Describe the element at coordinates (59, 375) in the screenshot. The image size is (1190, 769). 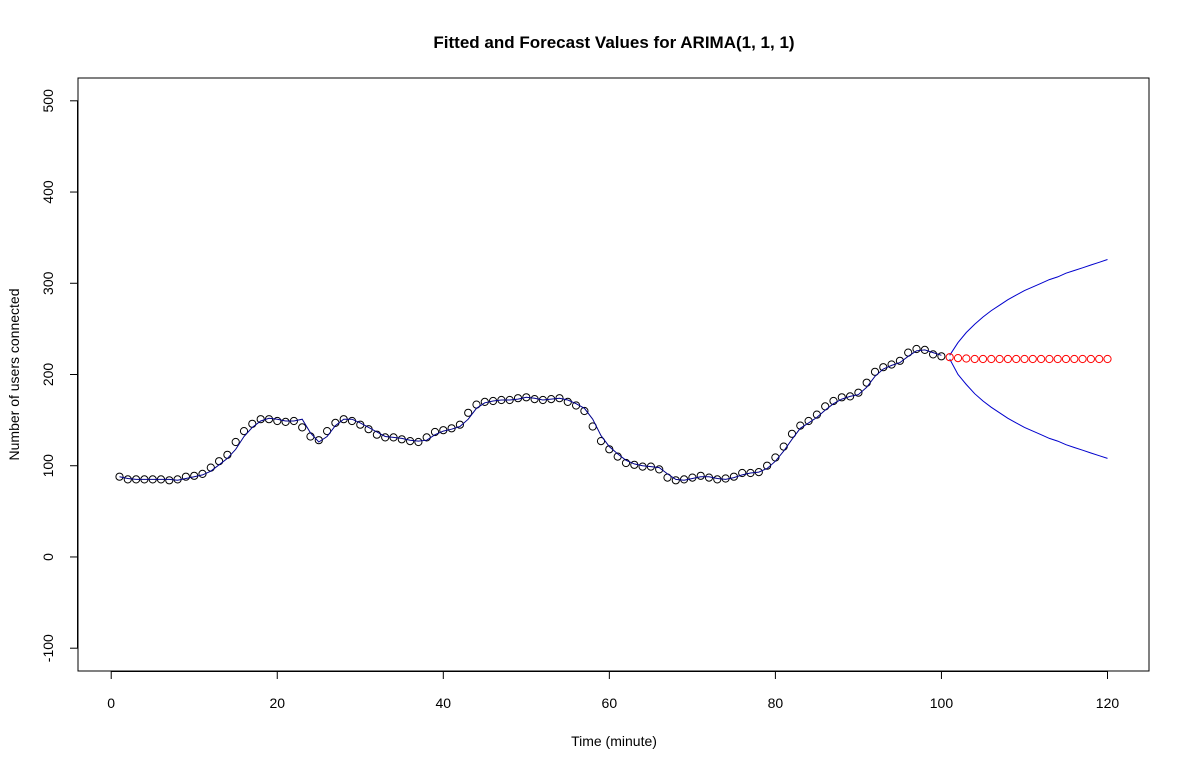
I see `y-axis: -100 0 100 200 300 400 500` at that location.